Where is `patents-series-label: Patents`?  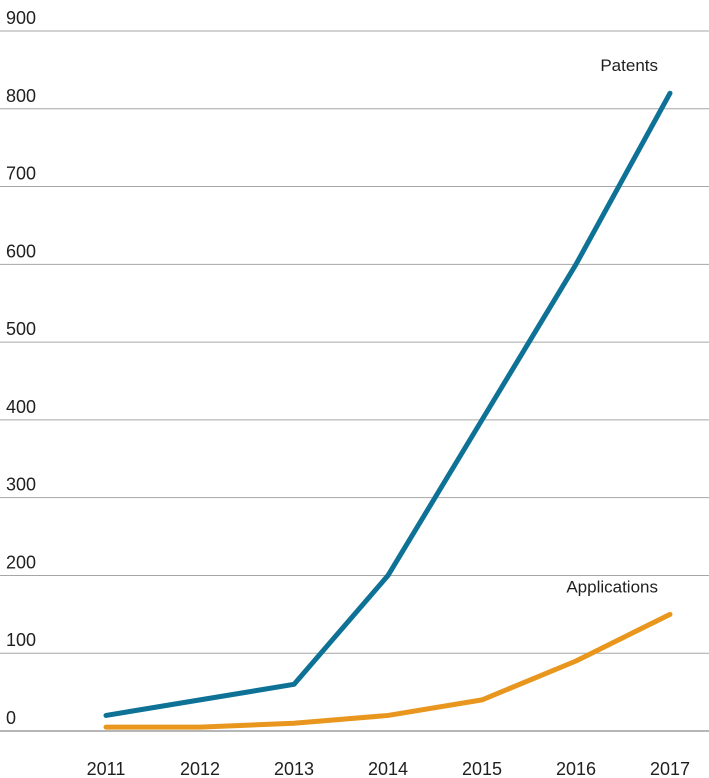 patents-series-label: Patents is located at coordinates (629, 65).